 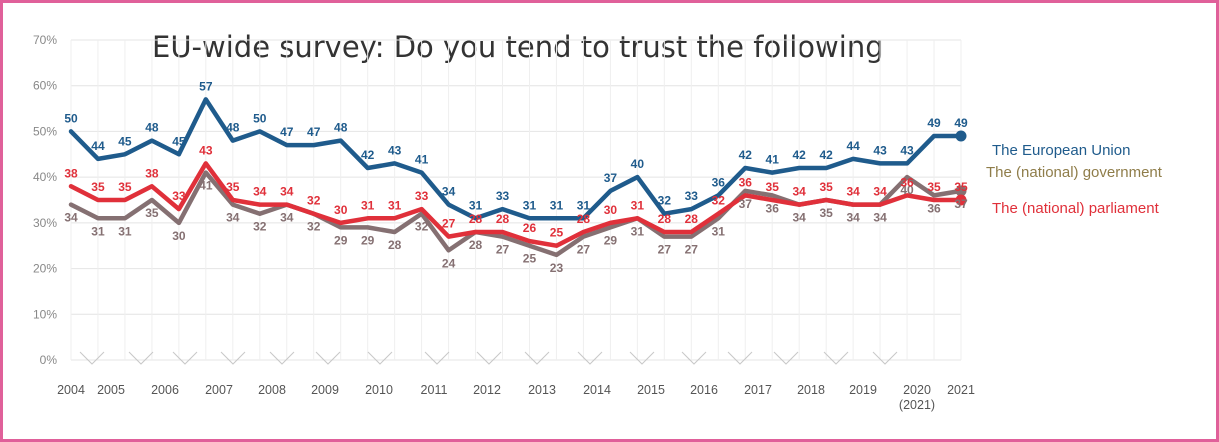 What do you see at coordinates (961, 390) in the screenshot?
I see `x-tick-label: 2021` at bounding box center [961, 390].